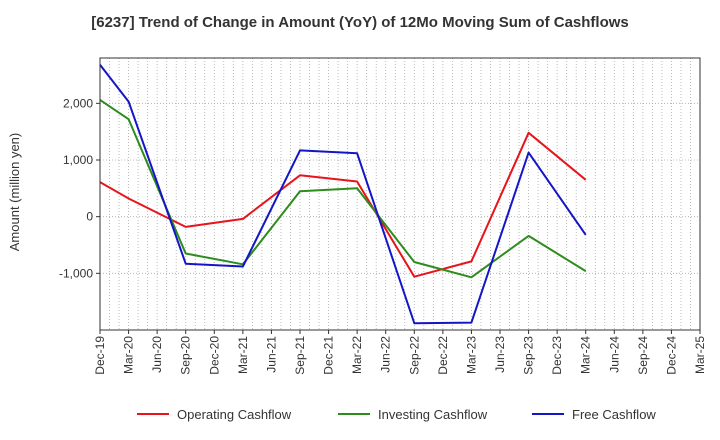  I want to click on x-tick-label: Dec-22, so click(443, 355).